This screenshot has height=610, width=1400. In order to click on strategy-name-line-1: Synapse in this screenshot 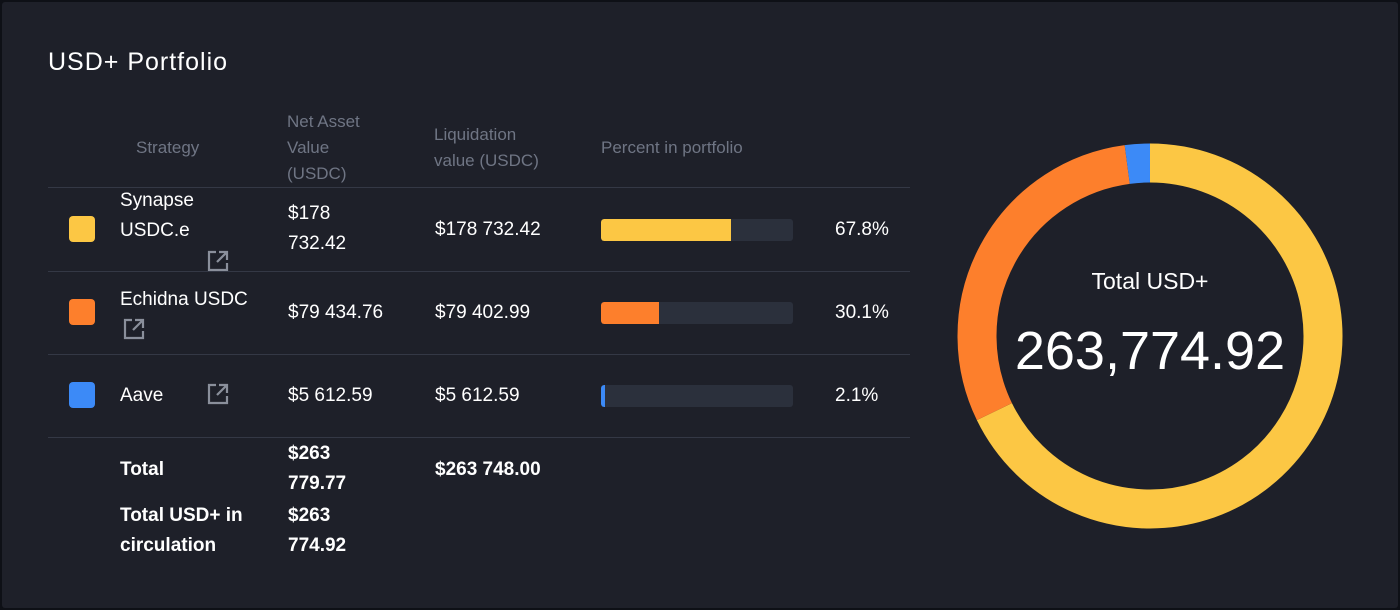, I will do `click(157, 200)`.